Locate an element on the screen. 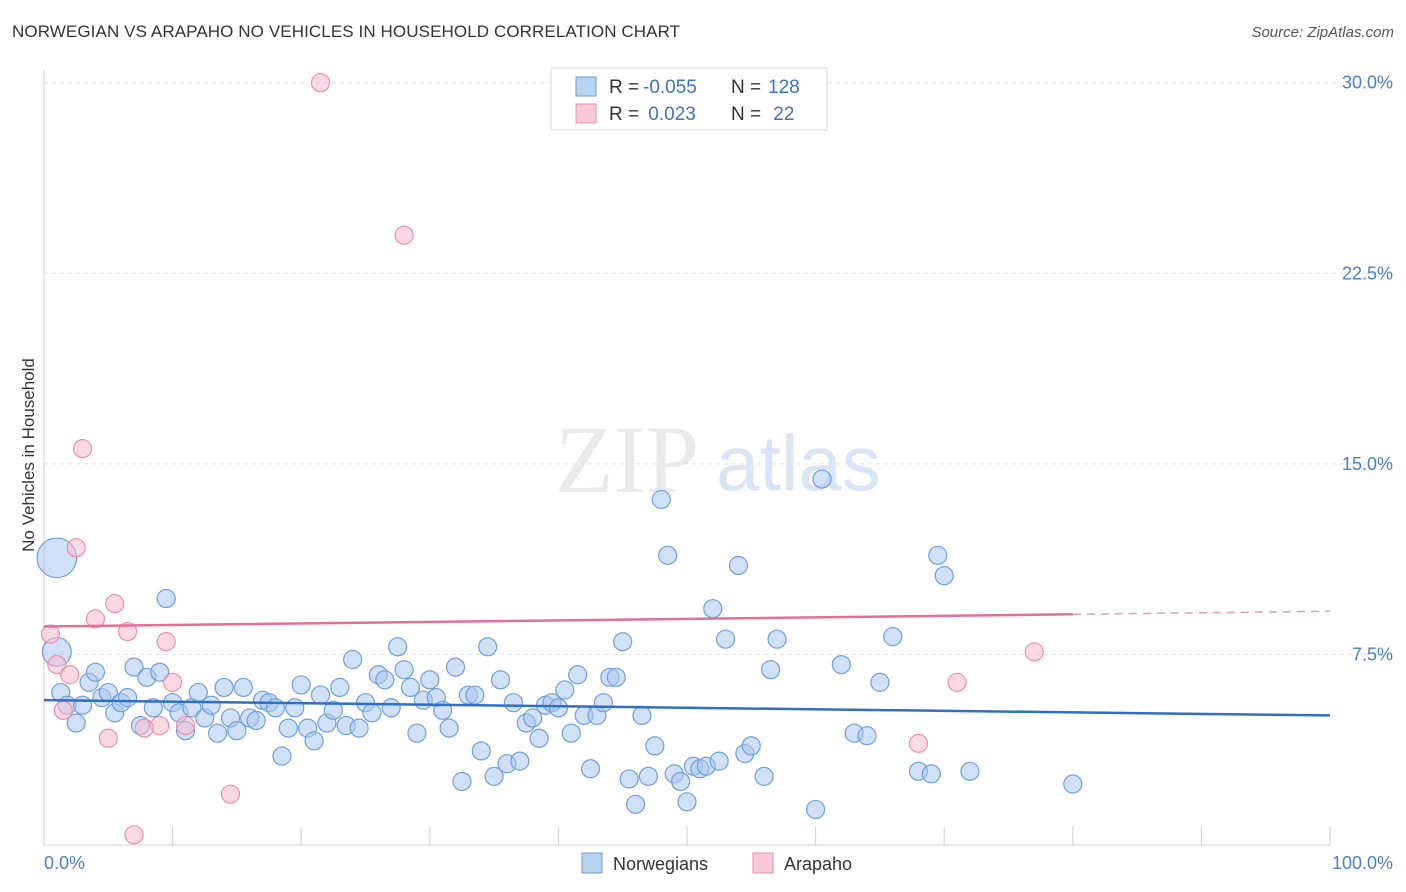  x-tick-label-min: 0.0% is located at coordinates (64, 863).